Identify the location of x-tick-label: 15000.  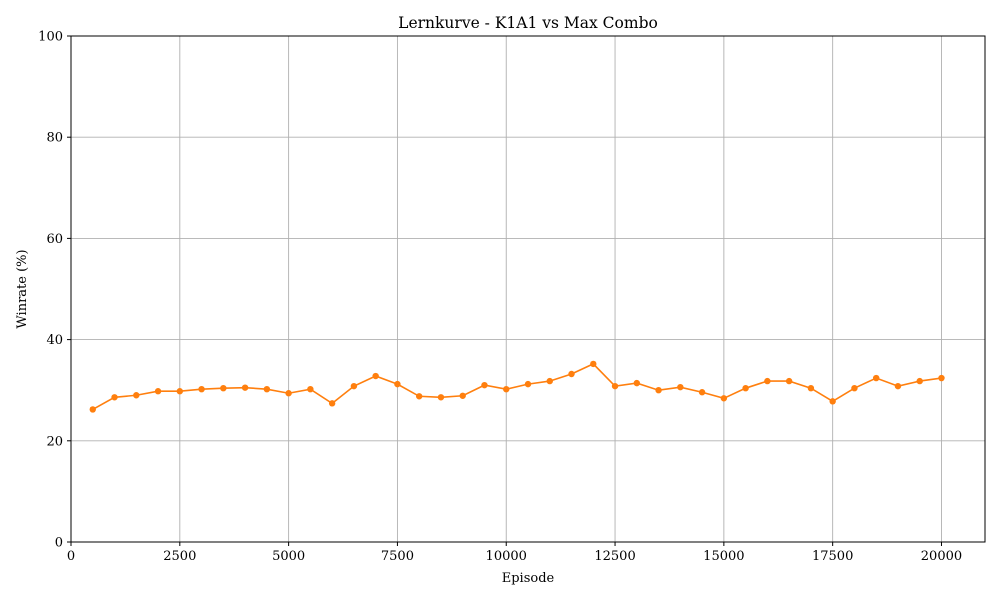
(723, 556).